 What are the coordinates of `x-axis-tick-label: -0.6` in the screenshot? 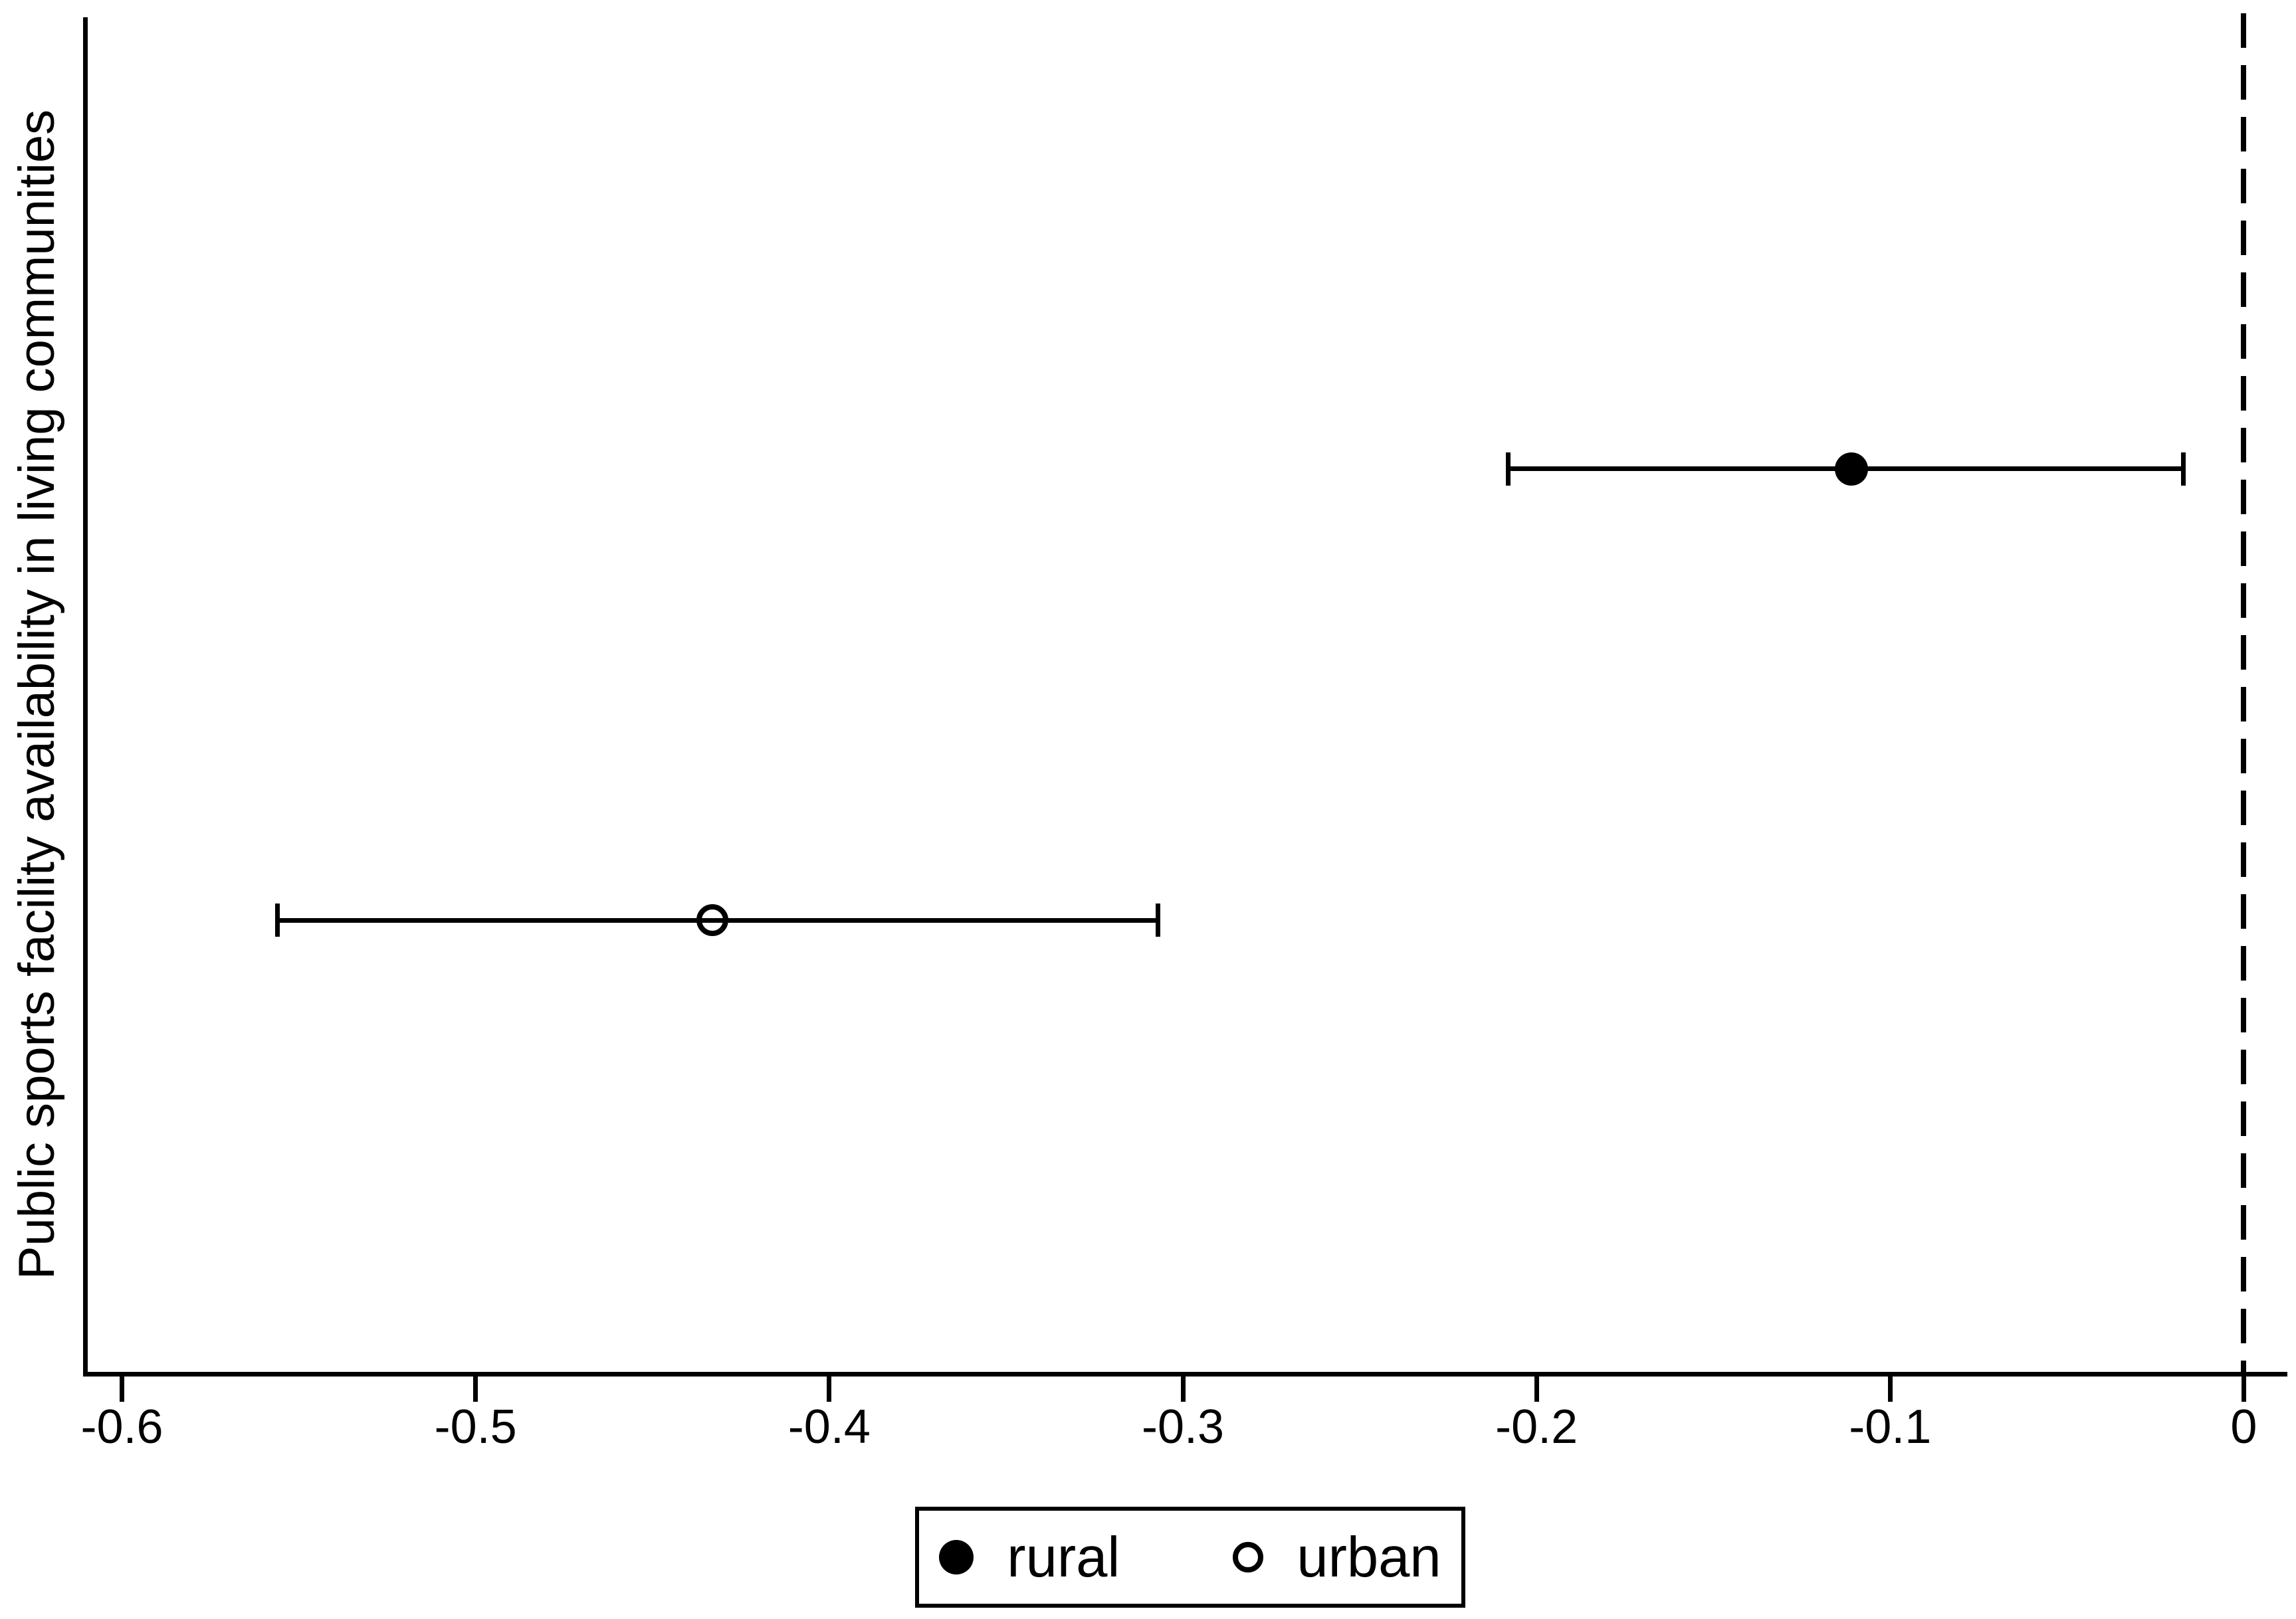 It's located at (121, 1427).